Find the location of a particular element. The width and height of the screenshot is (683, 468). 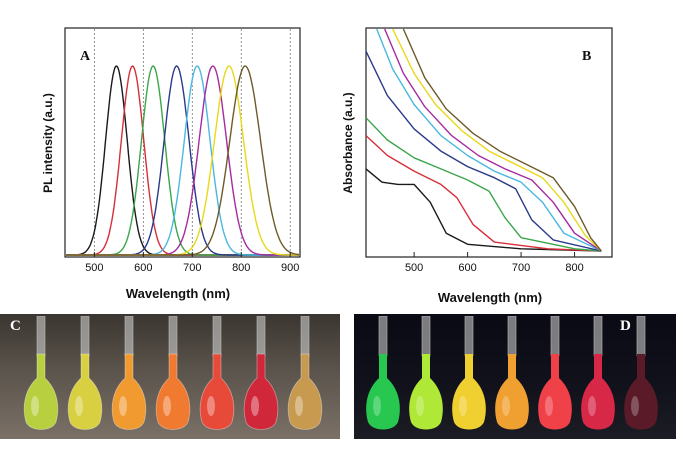

panel-a-label: A is located at coordinates (85, 56).